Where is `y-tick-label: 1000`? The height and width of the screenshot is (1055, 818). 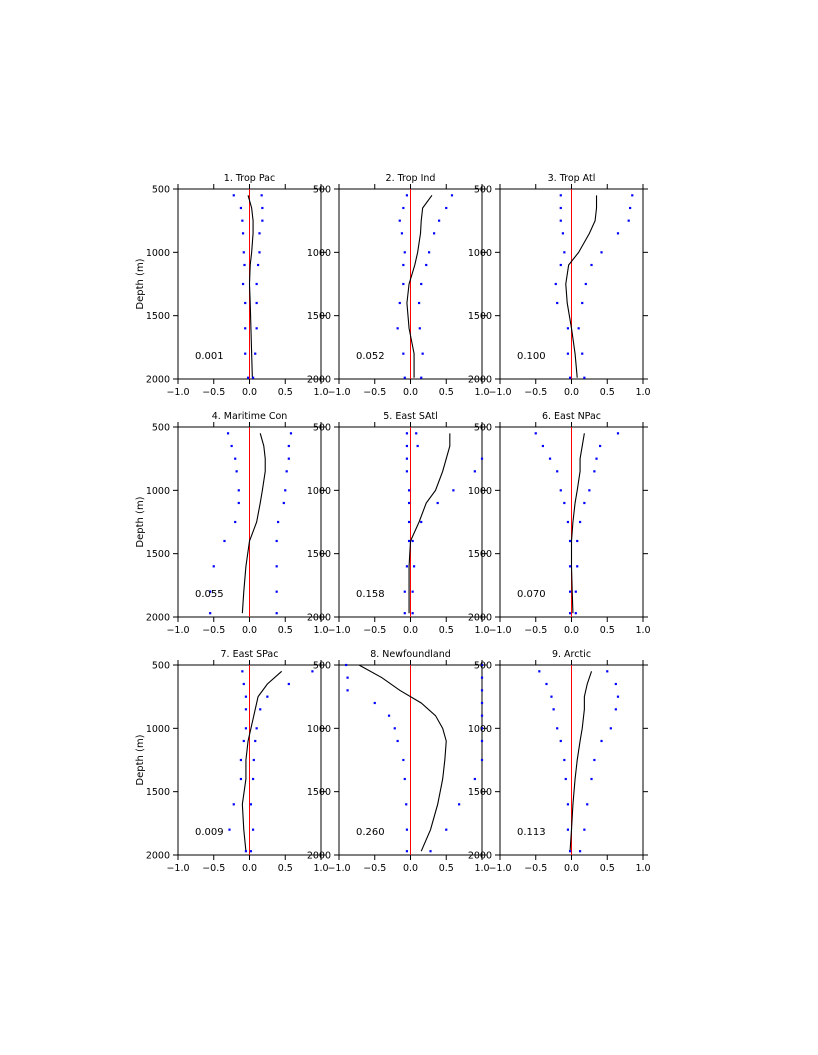 y-tick-label: 1000 is located at coordinates (319, 253).